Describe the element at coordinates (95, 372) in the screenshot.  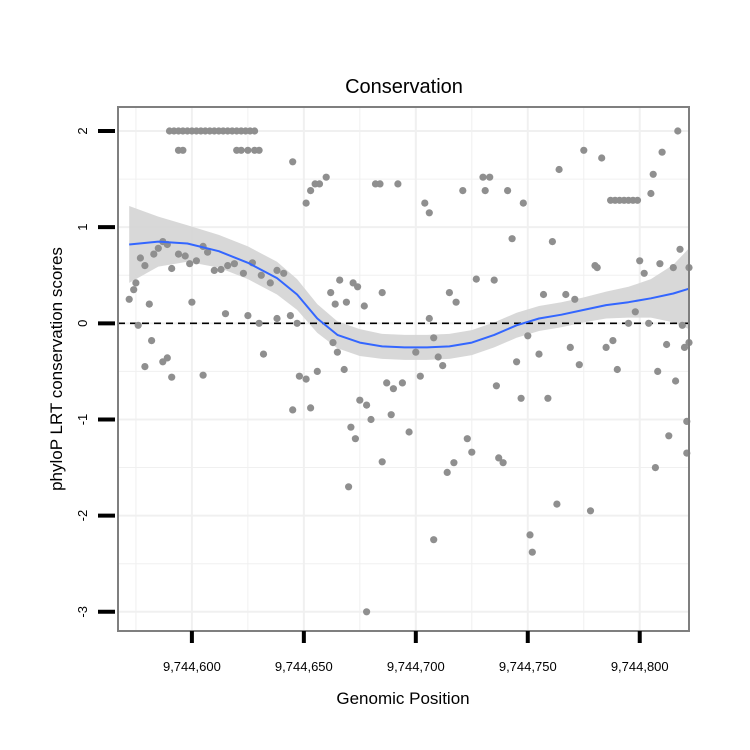
I see `y-axis: 2 1 0 -1 -2 -3` at that location.